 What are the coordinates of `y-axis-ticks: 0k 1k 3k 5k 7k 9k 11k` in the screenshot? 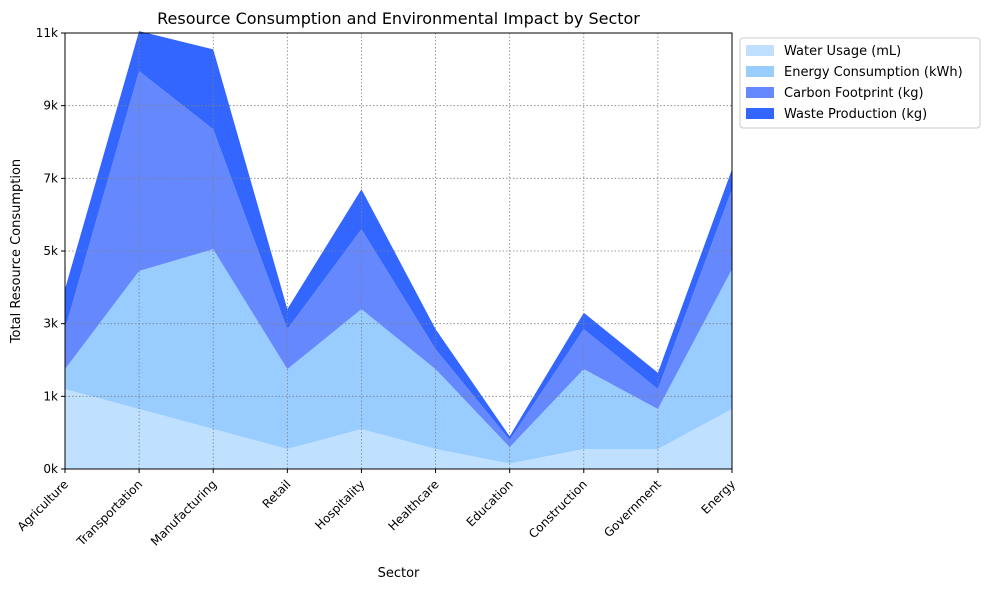 It's located at (50, 251).